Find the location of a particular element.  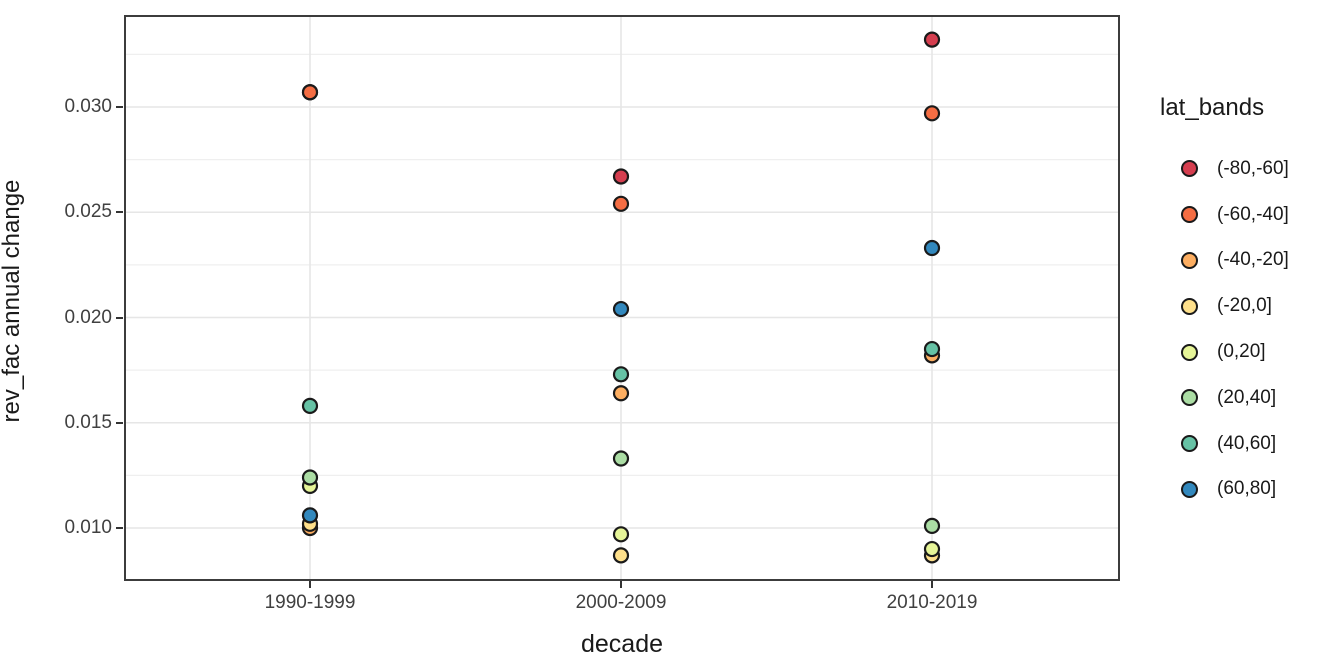

legend-item: (-80,-60] is located at coordinates (1224, 169).